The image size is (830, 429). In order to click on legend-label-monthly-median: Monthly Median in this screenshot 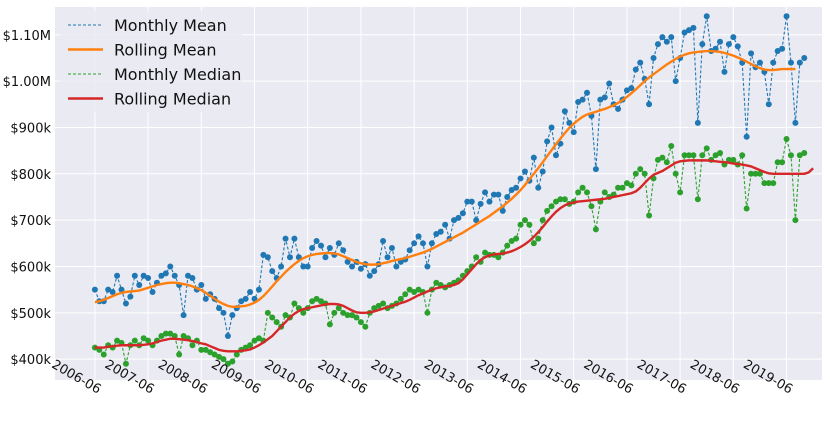, I will do `click(177, 74)`.